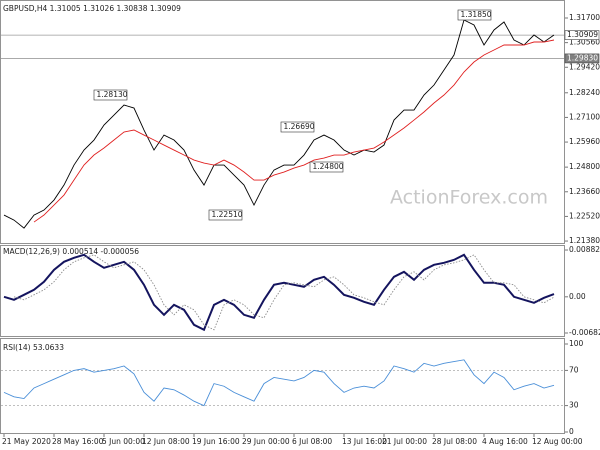 The image size is (600, 450). I want to click on annotation: 1.28130, so click(112, 94).